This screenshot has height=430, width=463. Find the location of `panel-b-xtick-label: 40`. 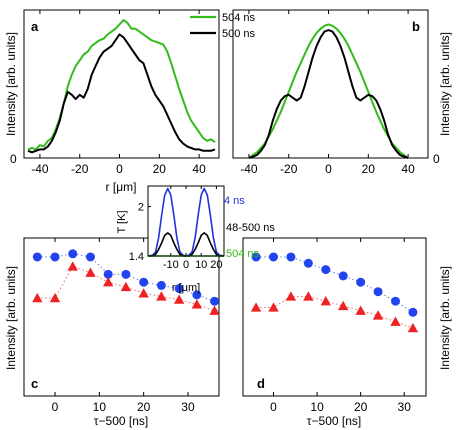

panel-b-xtick-label: 40 is located at coordinates (408, 169).